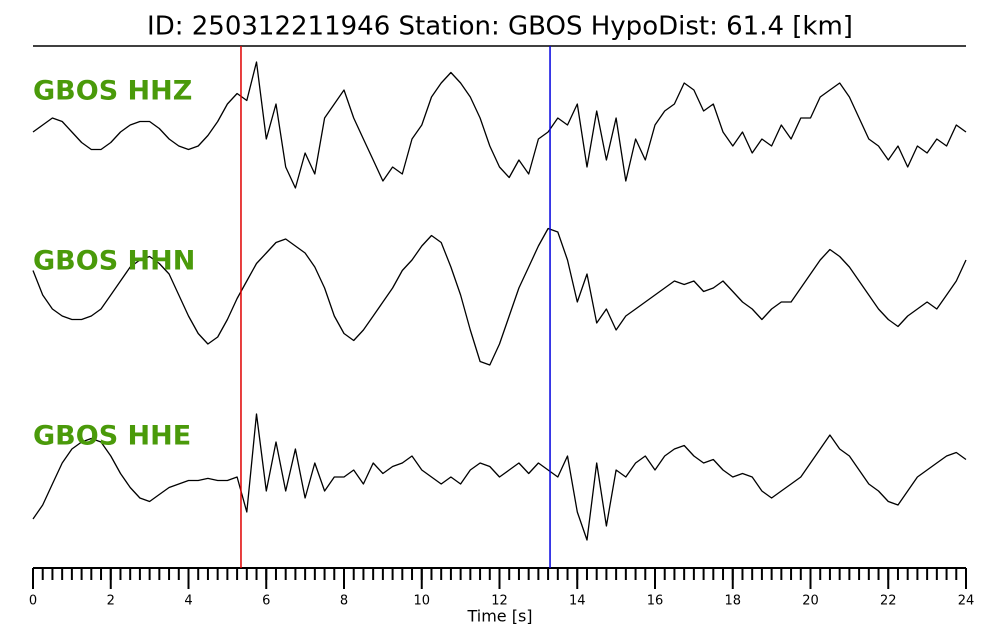 This screenshot has height=640, width=1000. What do you see at coordinates (421, 601) in the screenshot?
I see `x-tick-label: 10` at bounding box center [421, 601].